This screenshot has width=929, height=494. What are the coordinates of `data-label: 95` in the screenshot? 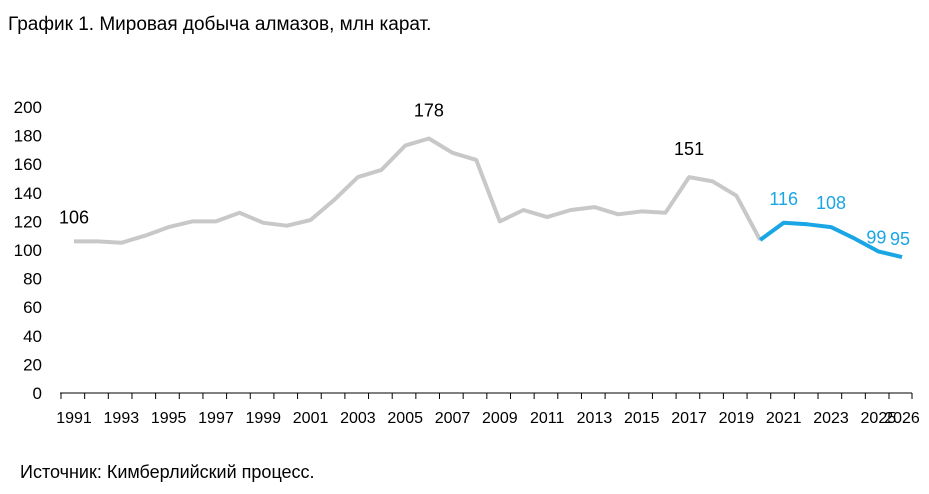 It's located at (900, 239).